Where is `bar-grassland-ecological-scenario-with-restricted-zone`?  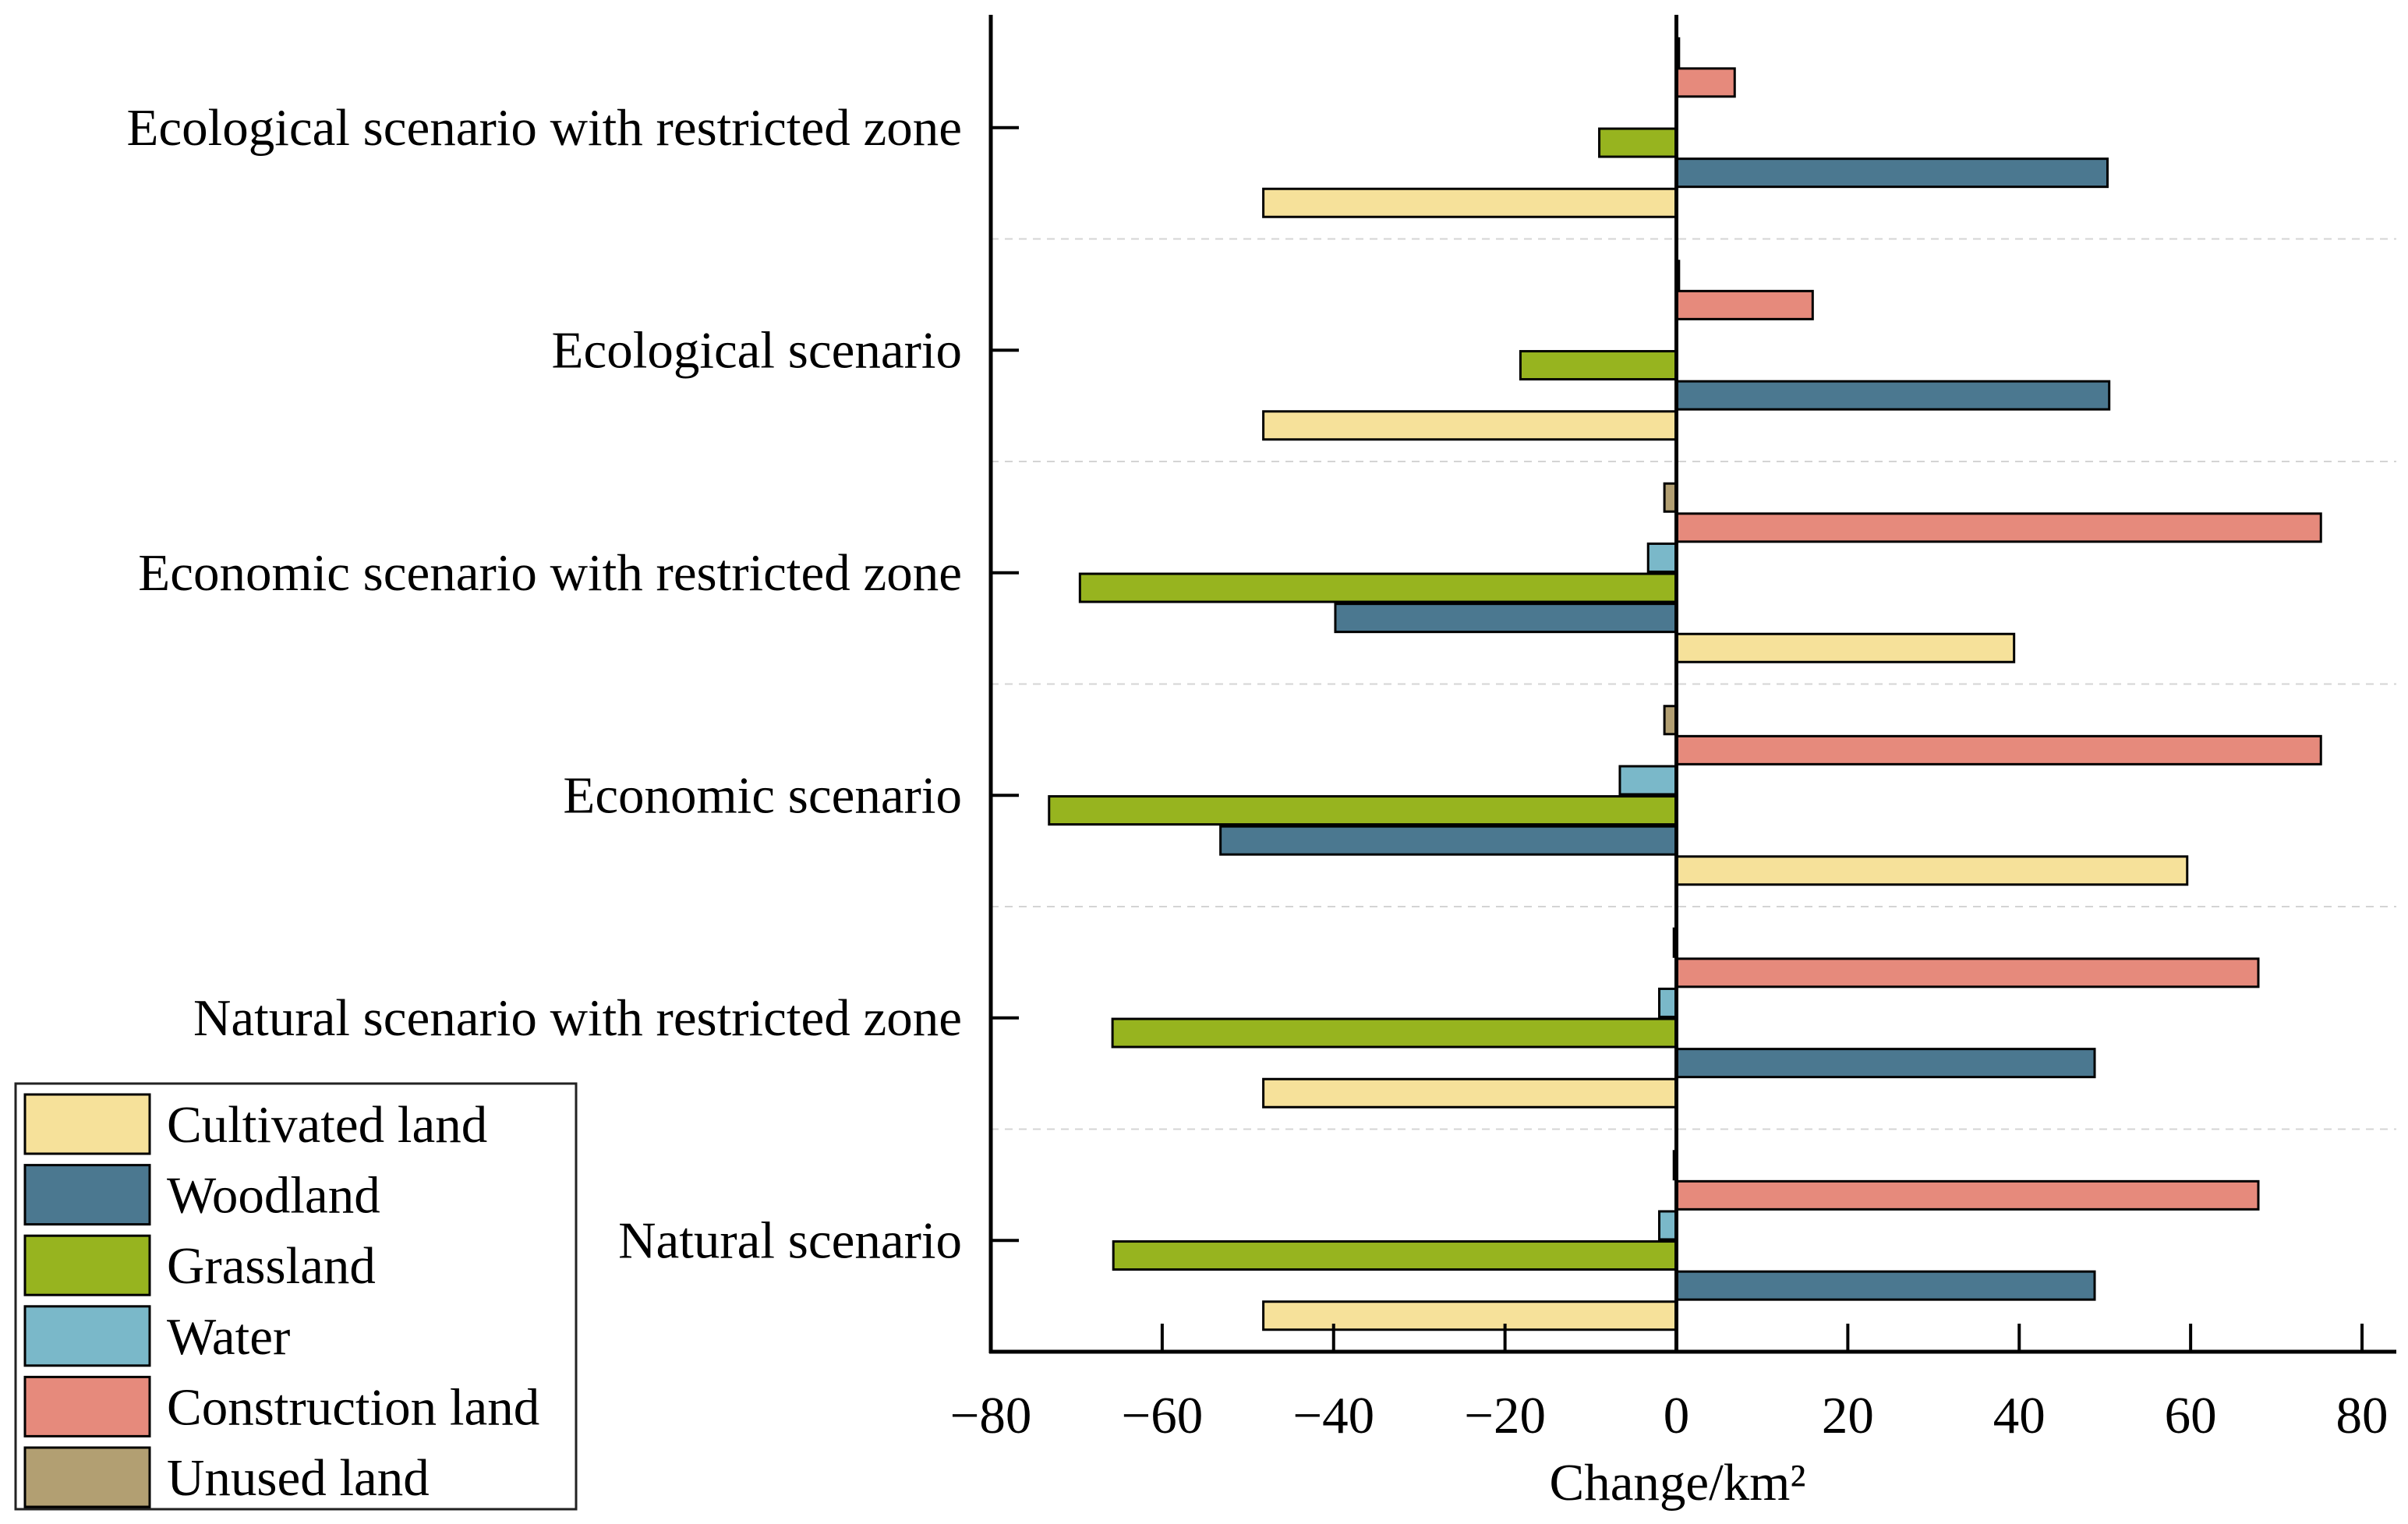 bar-grassland-ecological-scenario-with-restricted-zone is located at coordinates (1638, 143).